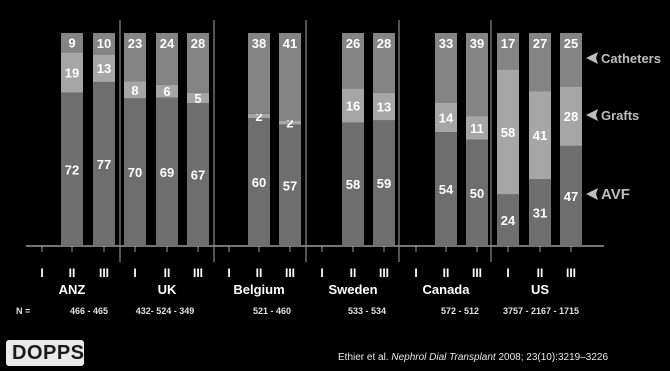 The height and width of the screenshot is (371, 670). I want to click on legend-label-catheters: Catheters, so click(631, 58).